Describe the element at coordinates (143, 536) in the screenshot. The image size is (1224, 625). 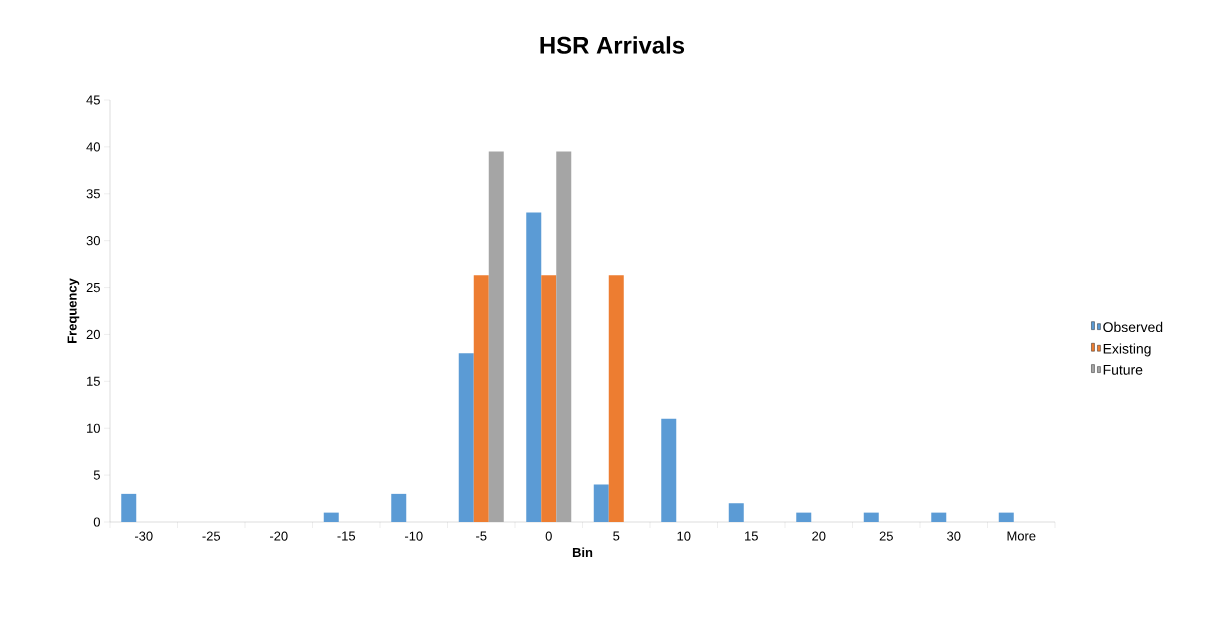
I see `x-tick-label: -30` at that location.